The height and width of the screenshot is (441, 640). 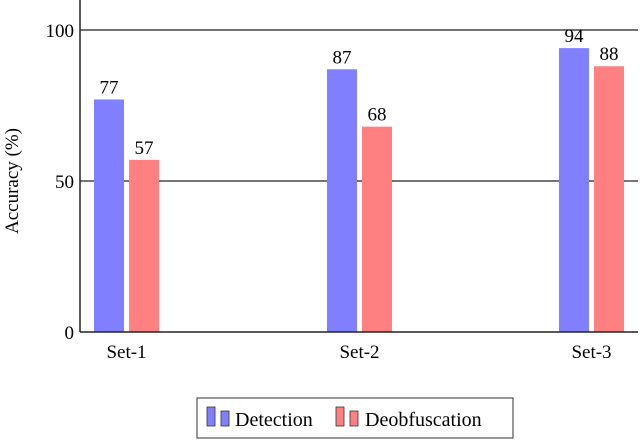 I want to click on legend-label-detection: Detection, so click(x=274, y=420).